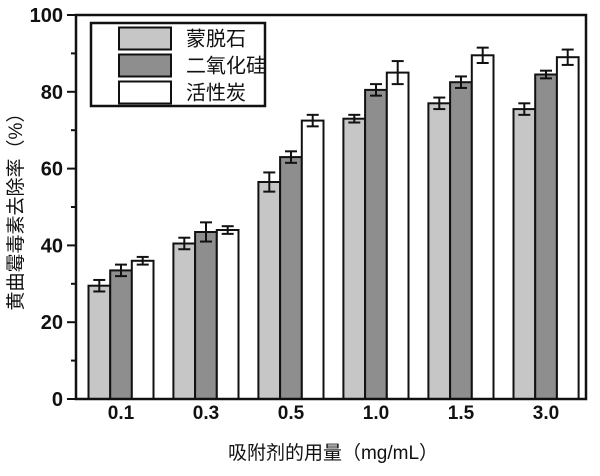 The width and height of the screenshot is (600, 476). I want to click on y-tick-label: 0, so click(57, 400).